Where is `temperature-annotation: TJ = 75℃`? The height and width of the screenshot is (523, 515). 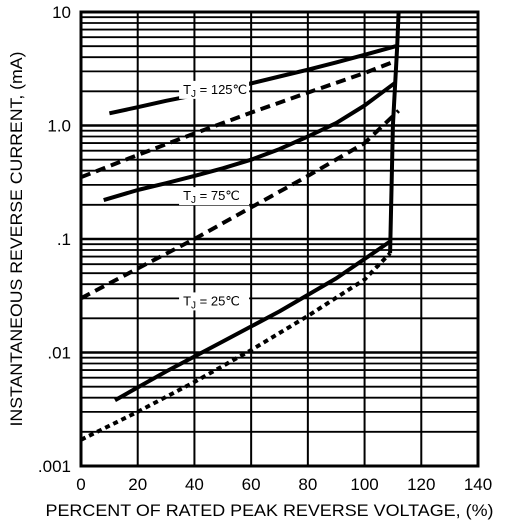 temperature-annotation: TJ = 75℃ is located at coordinates (214, 196).